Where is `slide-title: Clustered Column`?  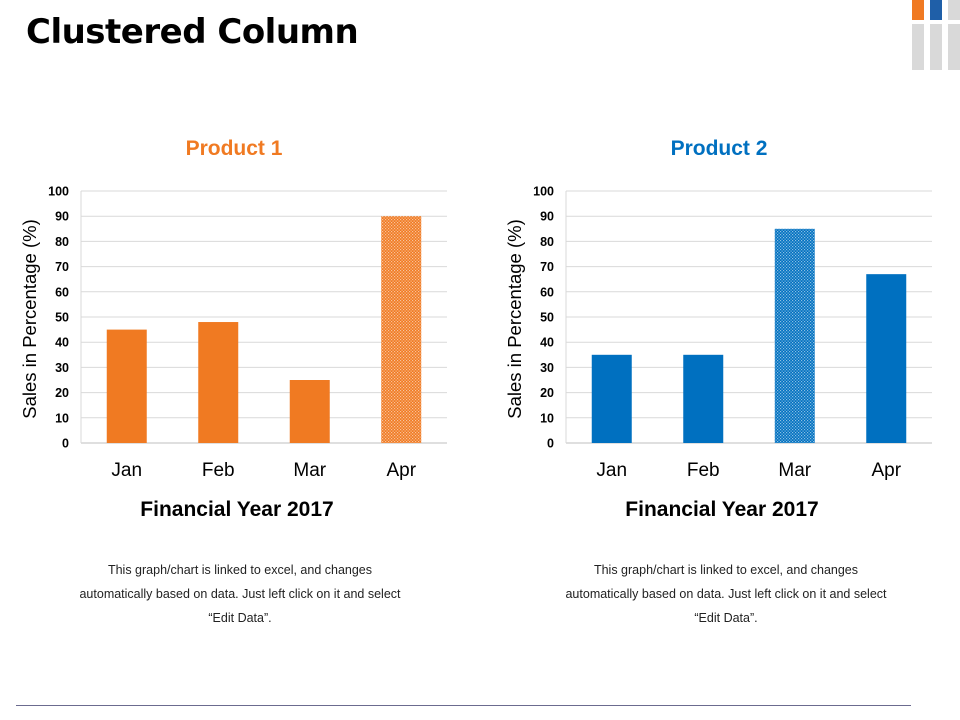 slide-title: Clustered Column is located at coordinates (192, 32).